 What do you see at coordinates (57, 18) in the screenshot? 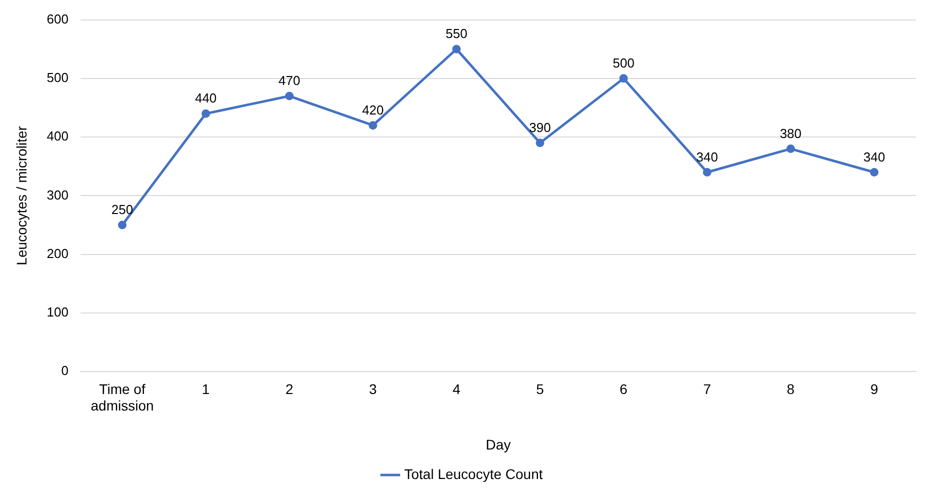
I see `y-tick-label: 600` at bounding box center [57, 18].